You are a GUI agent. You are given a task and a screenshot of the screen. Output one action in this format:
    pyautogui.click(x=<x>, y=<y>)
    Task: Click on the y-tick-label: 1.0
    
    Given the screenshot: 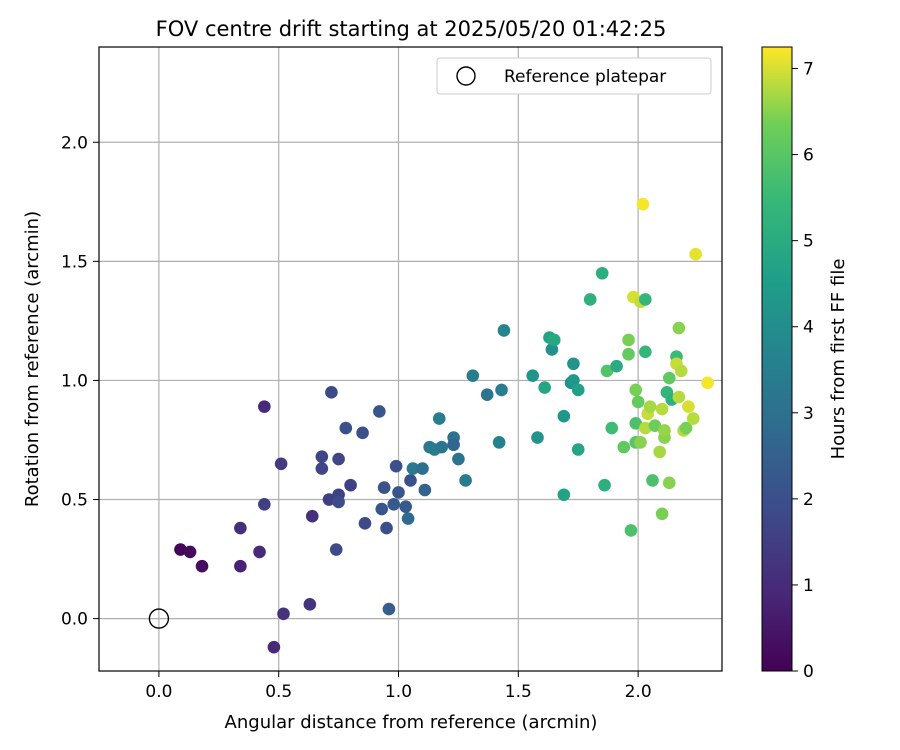 What is the action you would take?
    pyautogui.click(x=74, y=381)
    